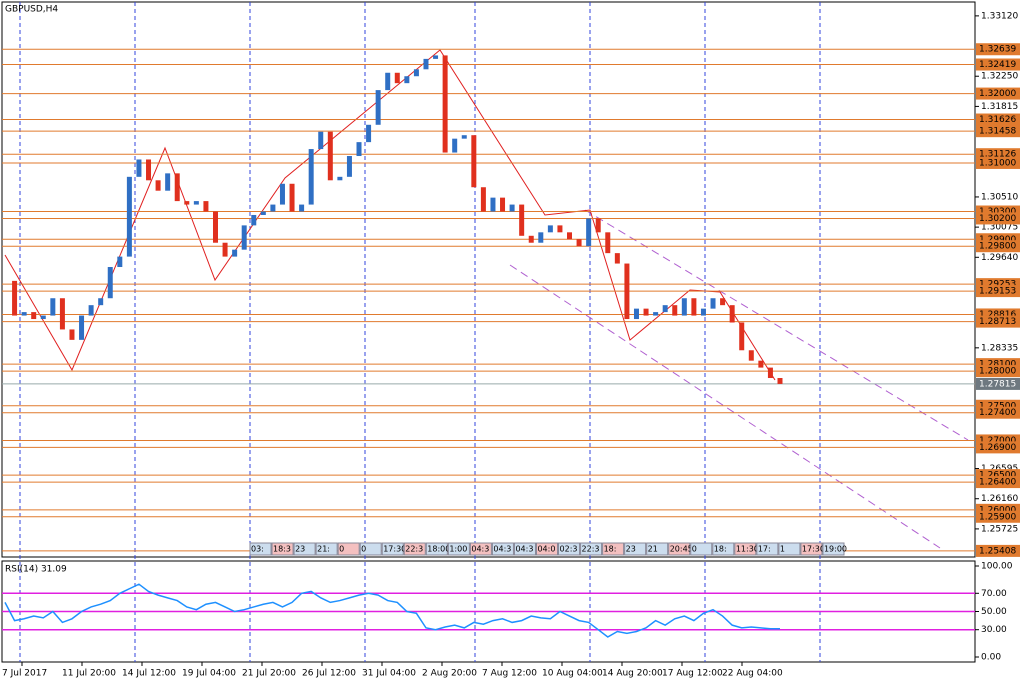 This screenshot has height=683, width=1024. I want to click on x-tick-label: 10 Aug 04:00, so click(572, 674).